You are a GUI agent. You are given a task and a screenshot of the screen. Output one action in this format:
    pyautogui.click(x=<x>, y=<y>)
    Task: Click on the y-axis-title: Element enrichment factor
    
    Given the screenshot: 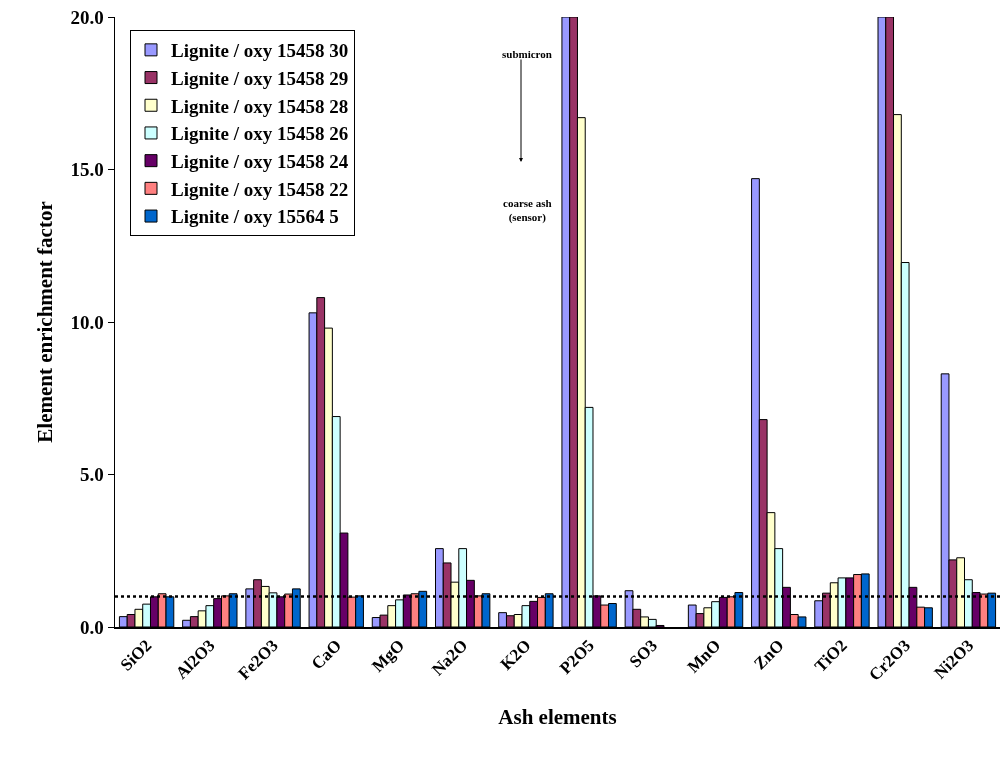 What is the action you would take?
    pyautogui.click(x=44, y=322)
    